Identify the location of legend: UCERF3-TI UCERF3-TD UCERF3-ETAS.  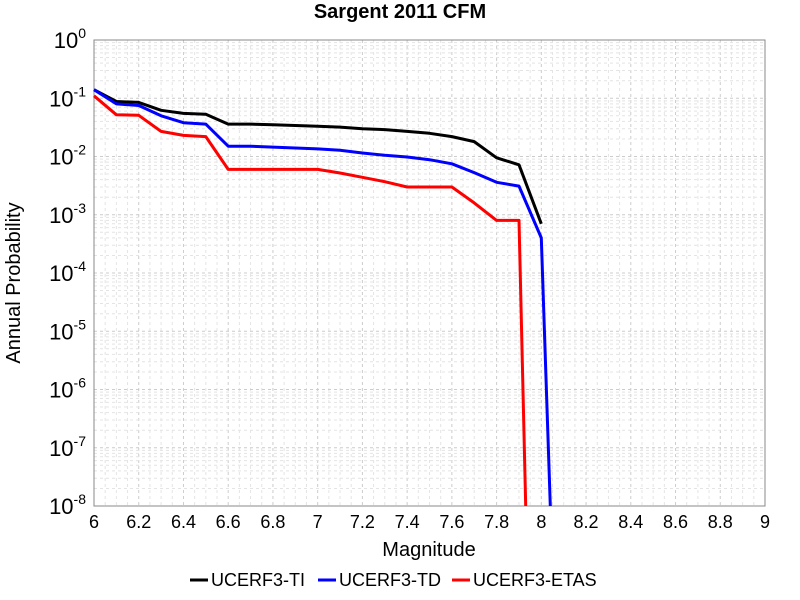
(393, 580).